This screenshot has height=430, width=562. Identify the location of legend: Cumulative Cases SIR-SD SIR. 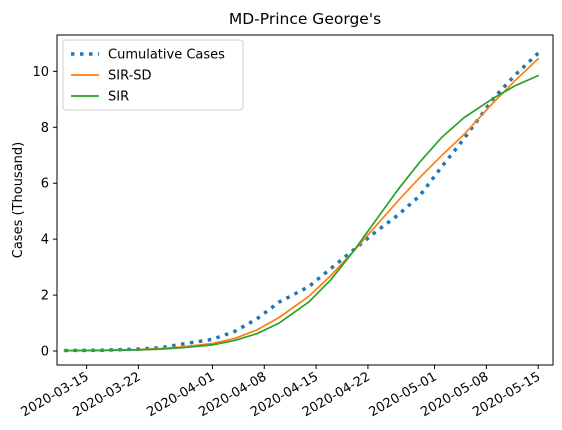
(153, 75).